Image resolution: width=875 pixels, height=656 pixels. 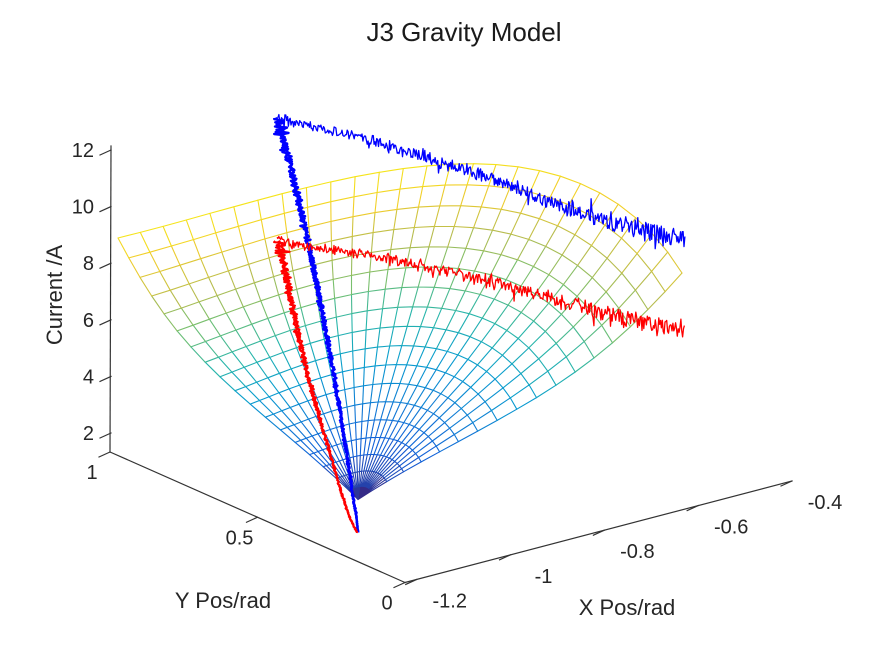 What do you see at coordinates (637, 552) in the screenshot?
I see `x-tick-label: -0.8` at bounding box center [637, 552].